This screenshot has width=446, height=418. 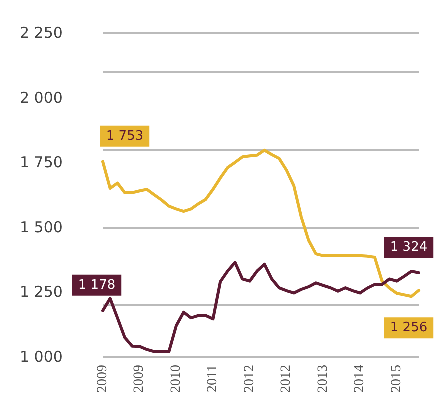 I want to click on y-tick-label: 2 250, so click(x=41, y=33).